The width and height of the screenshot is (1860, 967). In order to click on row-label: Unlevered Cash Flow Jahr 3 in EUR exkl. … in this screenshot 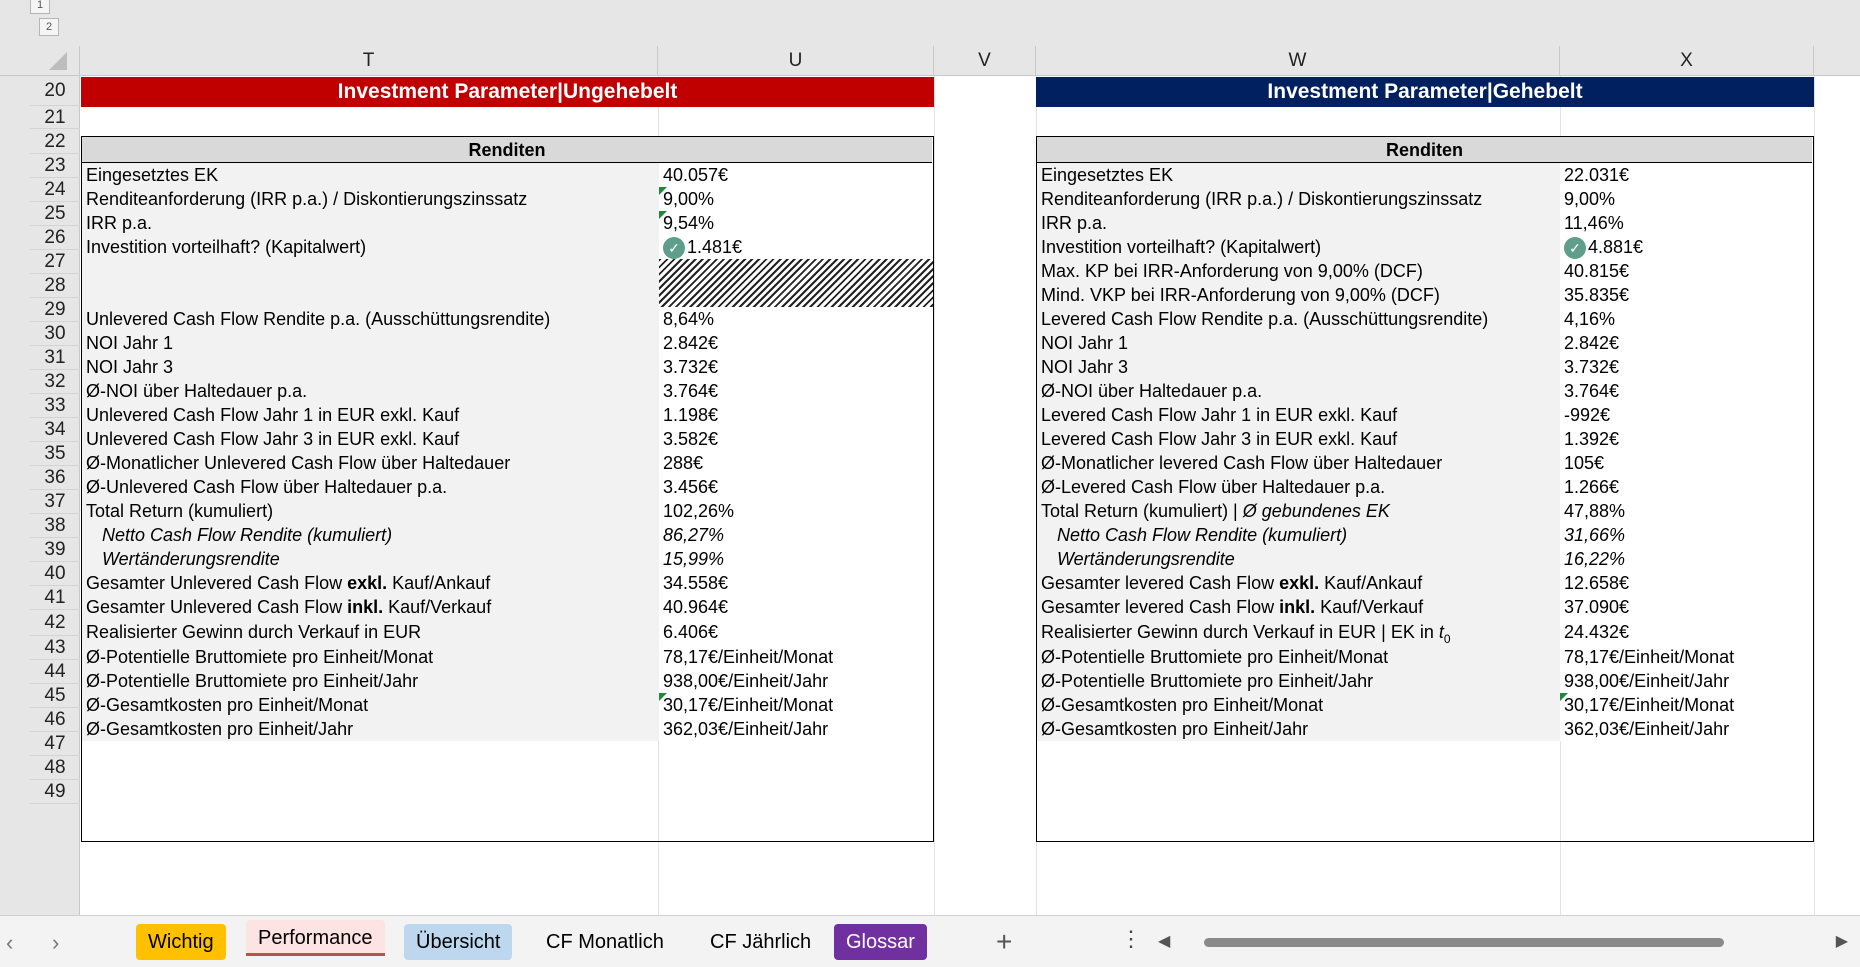, I will do `click(370, 439)`.